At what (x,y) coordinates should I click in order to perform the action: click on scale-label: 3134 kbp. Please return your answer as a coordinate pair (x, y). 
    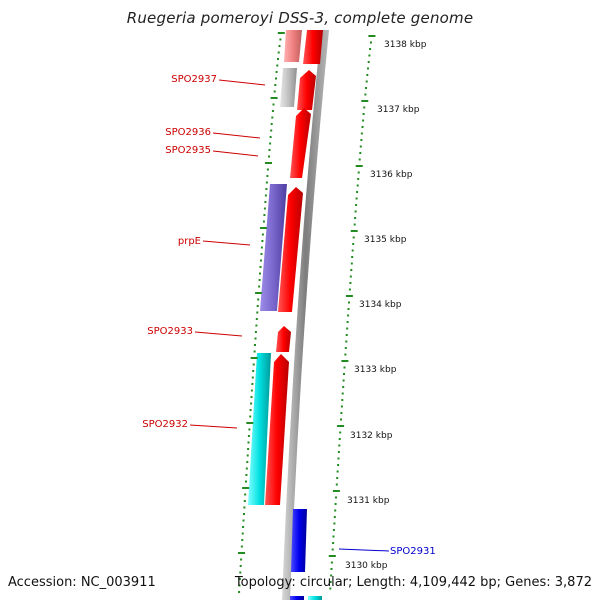
    Looking at the image, I should click on (380, 305).